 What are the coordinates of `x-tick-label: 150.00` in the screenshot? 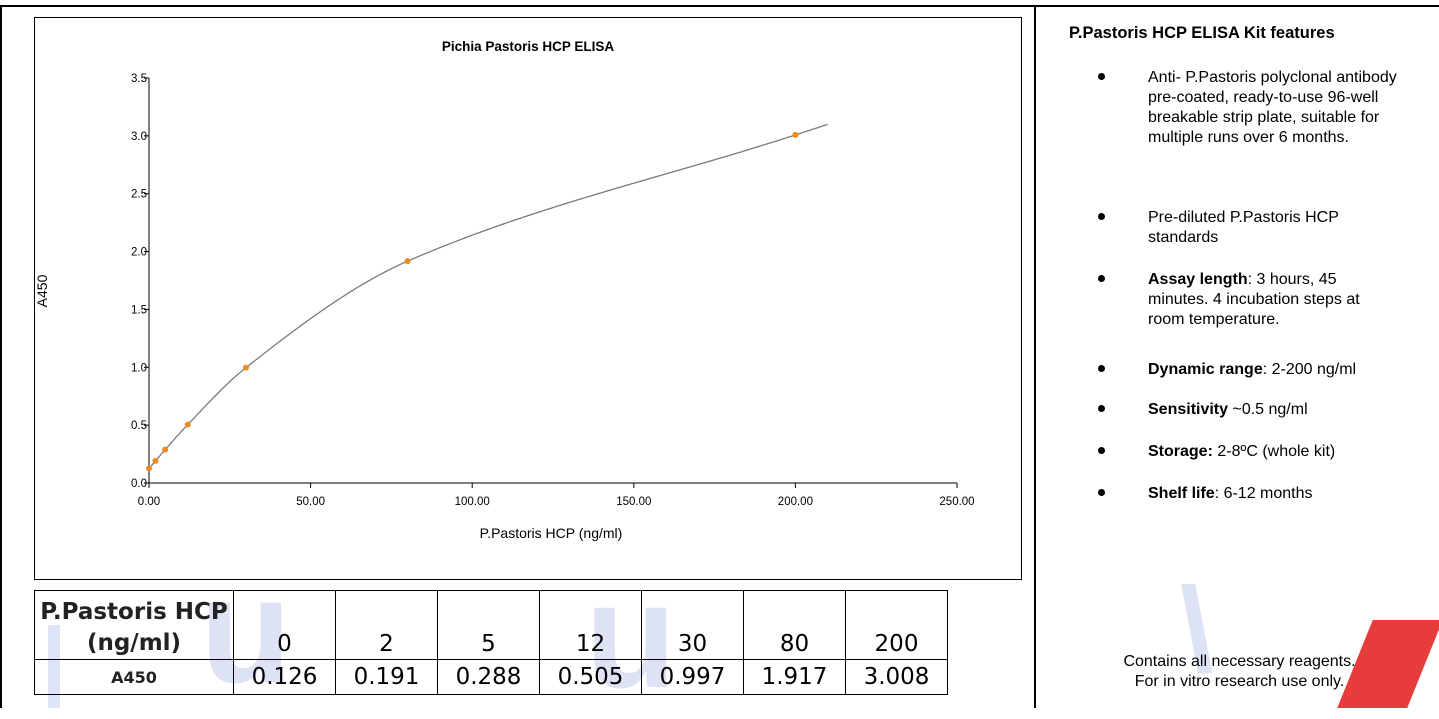 It's located at (633, 502).